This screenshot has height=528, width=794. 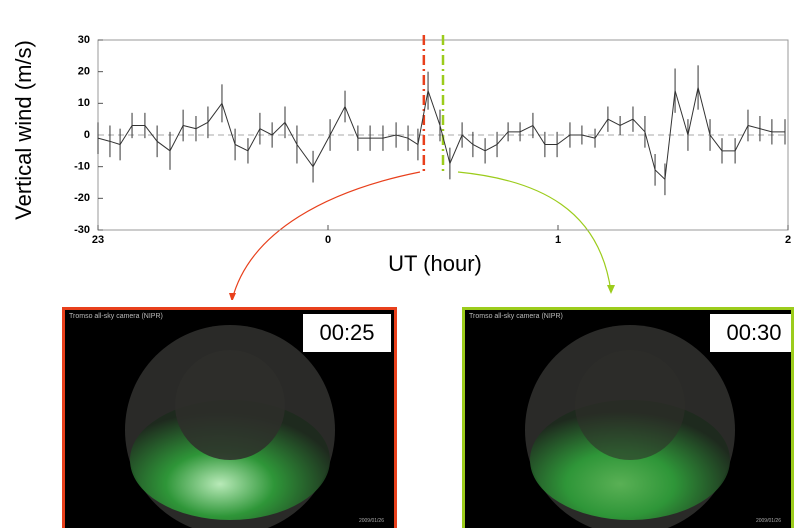 I want to click on y-tick-label: 30, so click(x=84, y=40).